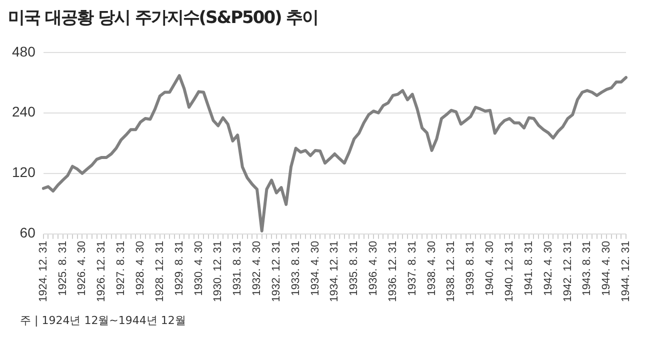 The height and width of the screenshot is (339, 650). What do you see at coordinates (510, 271) in the screenshot?
I see `x-tick-label: 1940. 12. 31` at bounding box center [510, 271].